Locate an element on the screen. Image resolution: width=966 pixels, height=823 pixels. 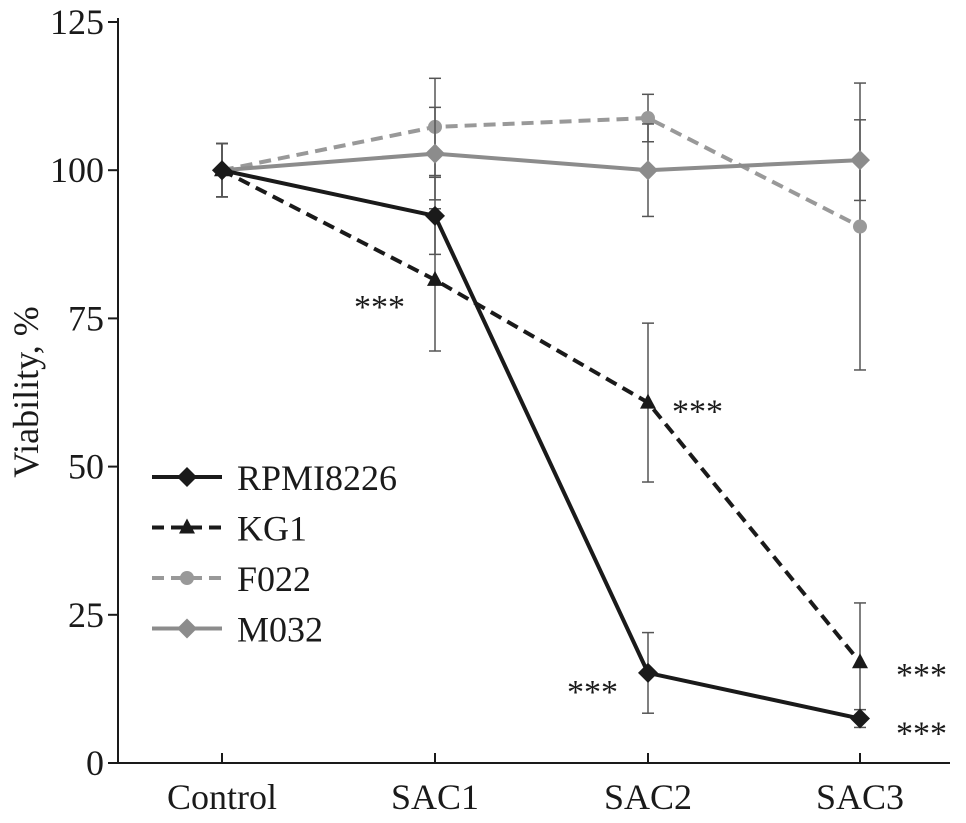
legend-label: F022 is located at coordinates (274, 579).